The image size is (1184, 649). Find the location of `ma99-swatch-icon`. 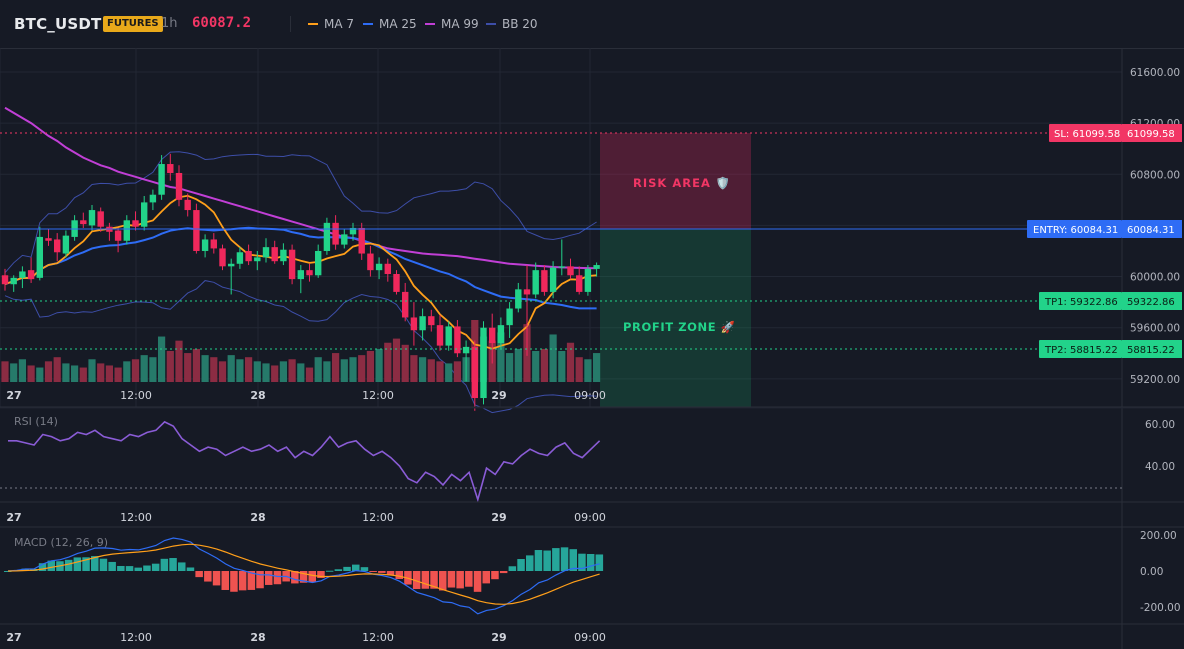

ma99-swatch-icon is located at coordinates (430, 24).